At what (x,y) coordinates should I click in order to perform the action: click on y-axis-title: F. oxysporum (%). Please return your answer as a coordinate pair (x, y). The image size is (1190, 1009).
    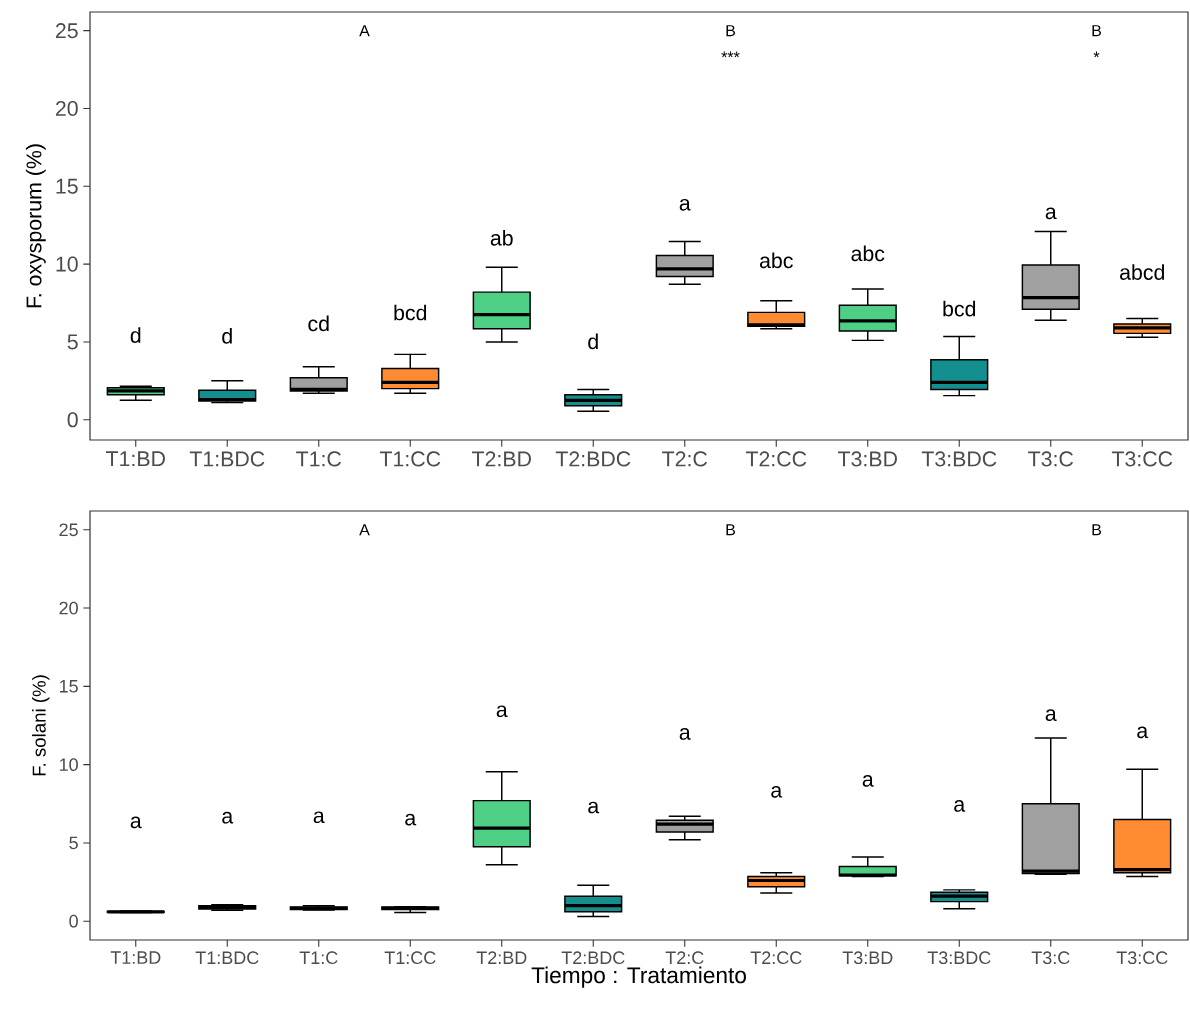
    Looking at the image, I should click on (35, 226).